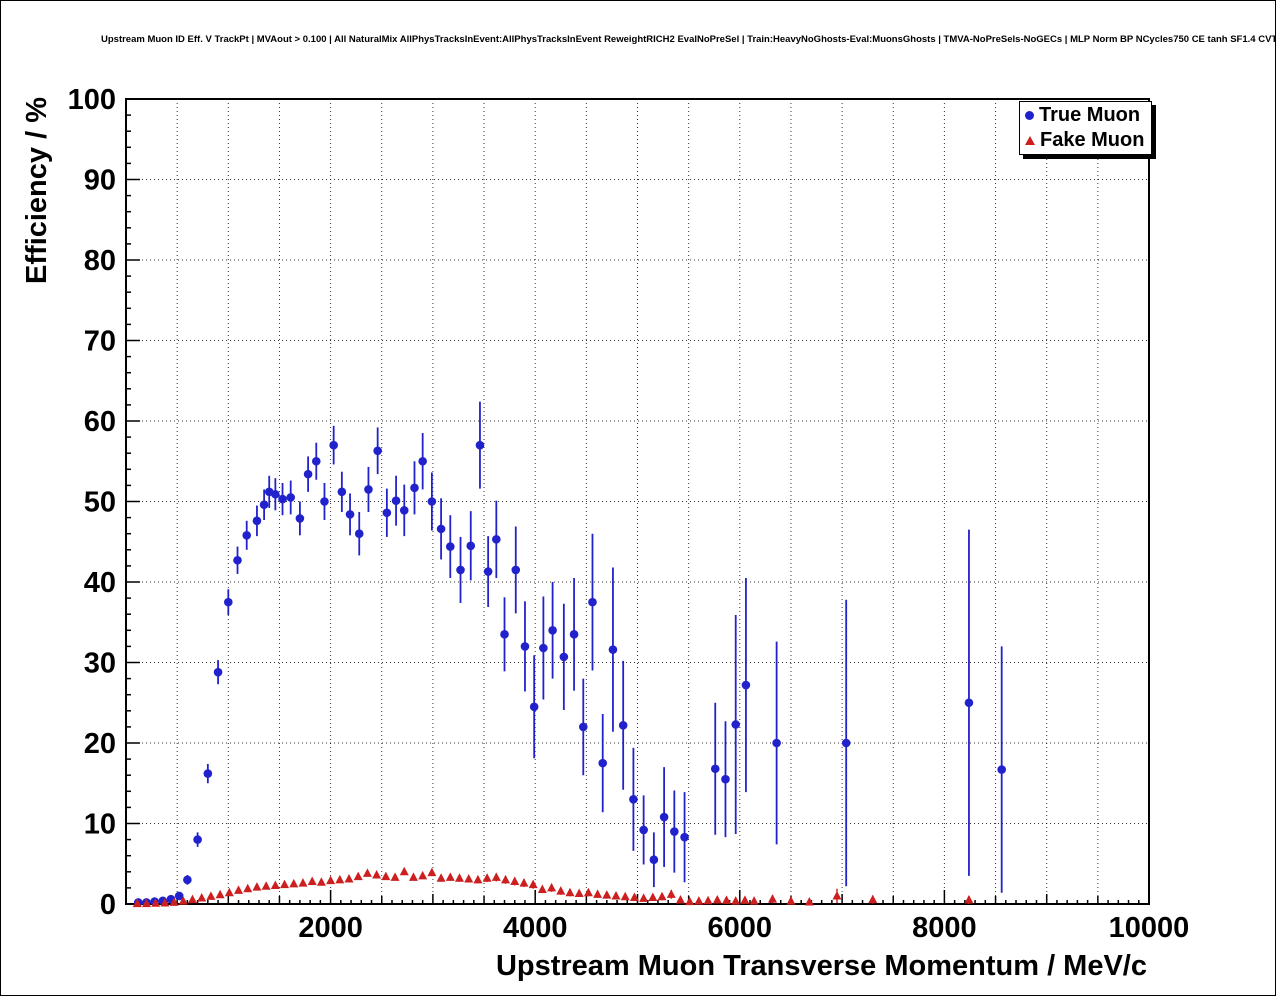 The image size is (1276, 996). What do you see at coordinates (740, 928) in the screenshot?
I see `svg-text: 6000` at bounding box center [740, 928].